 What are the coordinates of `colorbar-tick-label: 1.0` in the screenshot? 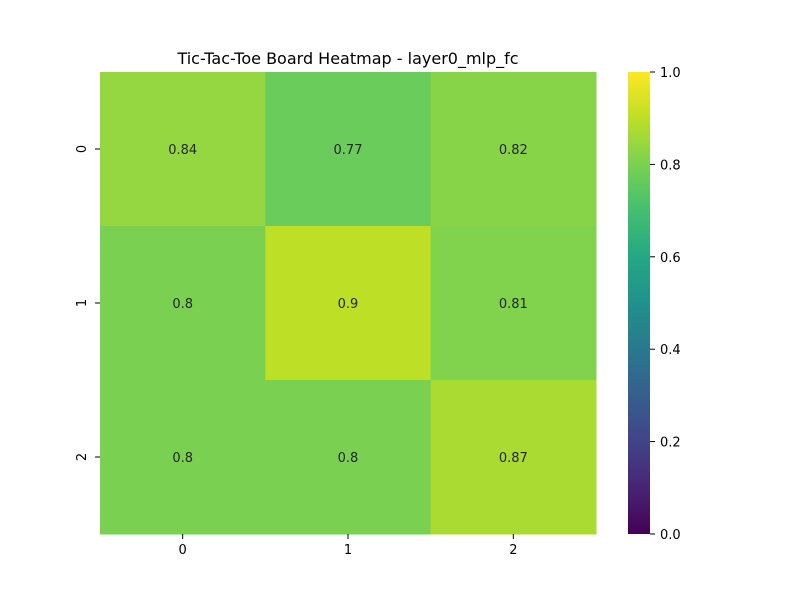 It's located at (670, 73).